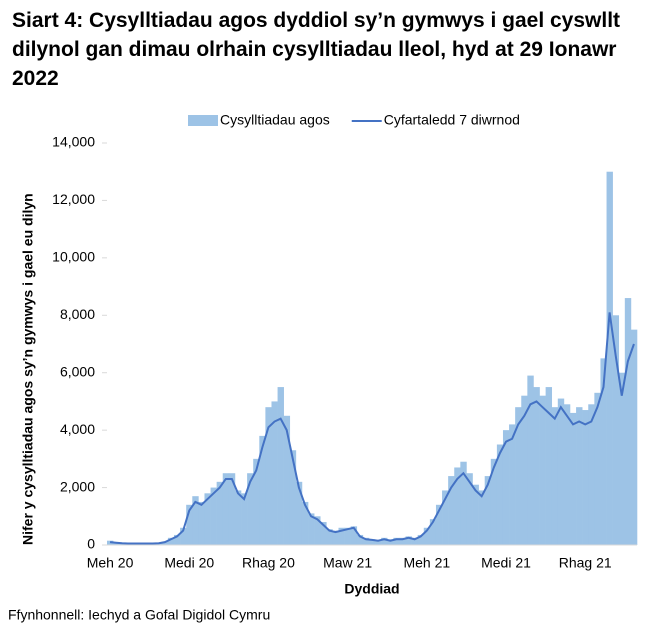  Describe the element at coordinates (77, 314) in the screenshot. I see `y-tick-label: 8,000` at that location.